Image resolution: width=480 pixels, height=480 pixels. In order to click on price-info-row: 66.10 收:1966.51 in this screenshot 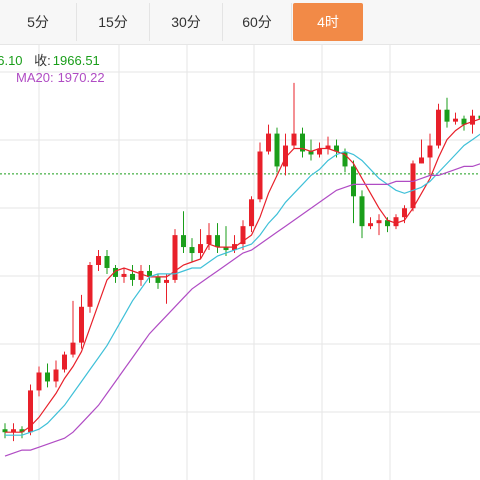, I will do `click(50, 59)`.